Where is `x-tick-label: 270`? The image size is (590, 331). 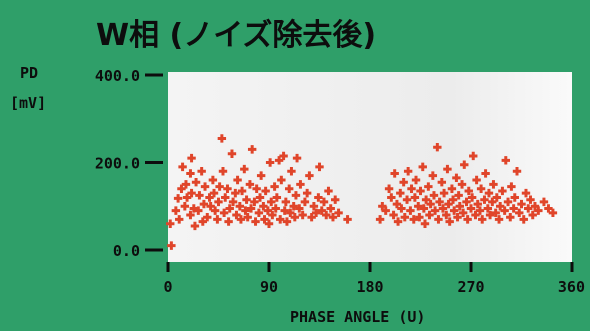 x-tick-label: 270 is located at coordinates (470, 287).